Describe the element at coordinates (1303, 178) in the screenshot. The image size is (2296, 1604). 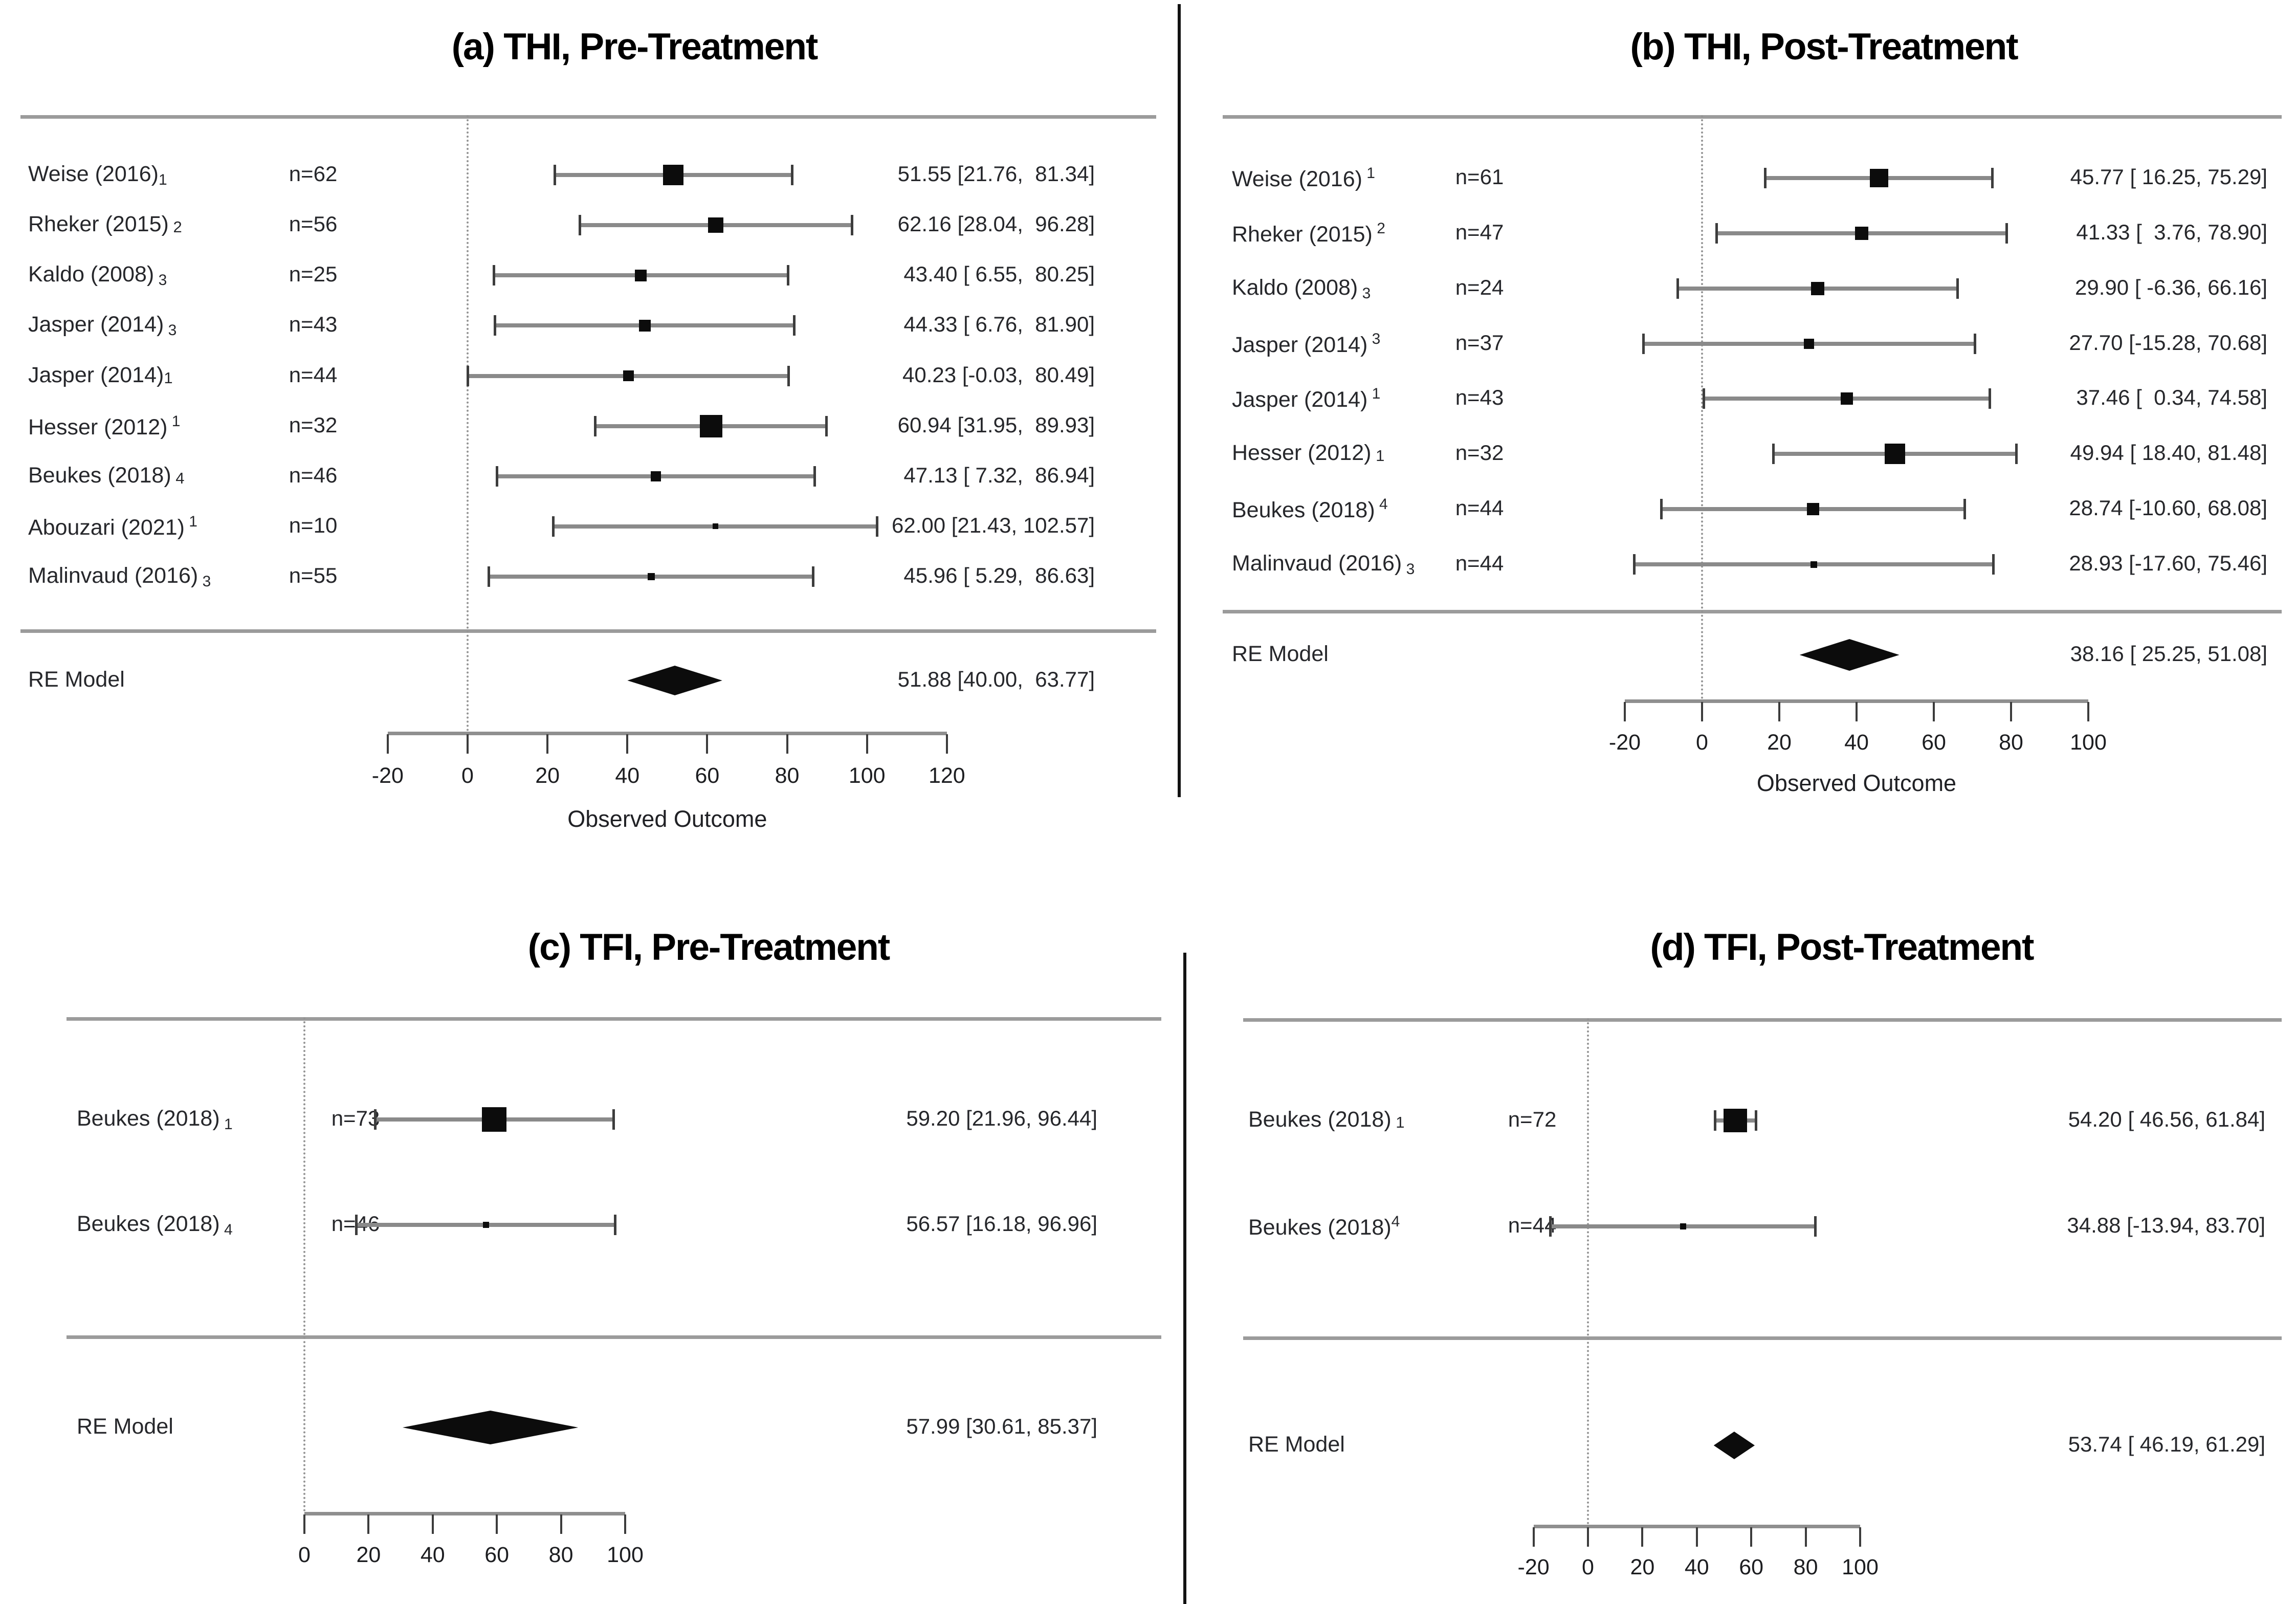
I see `study-label: Weise (2016) 1` at that location.